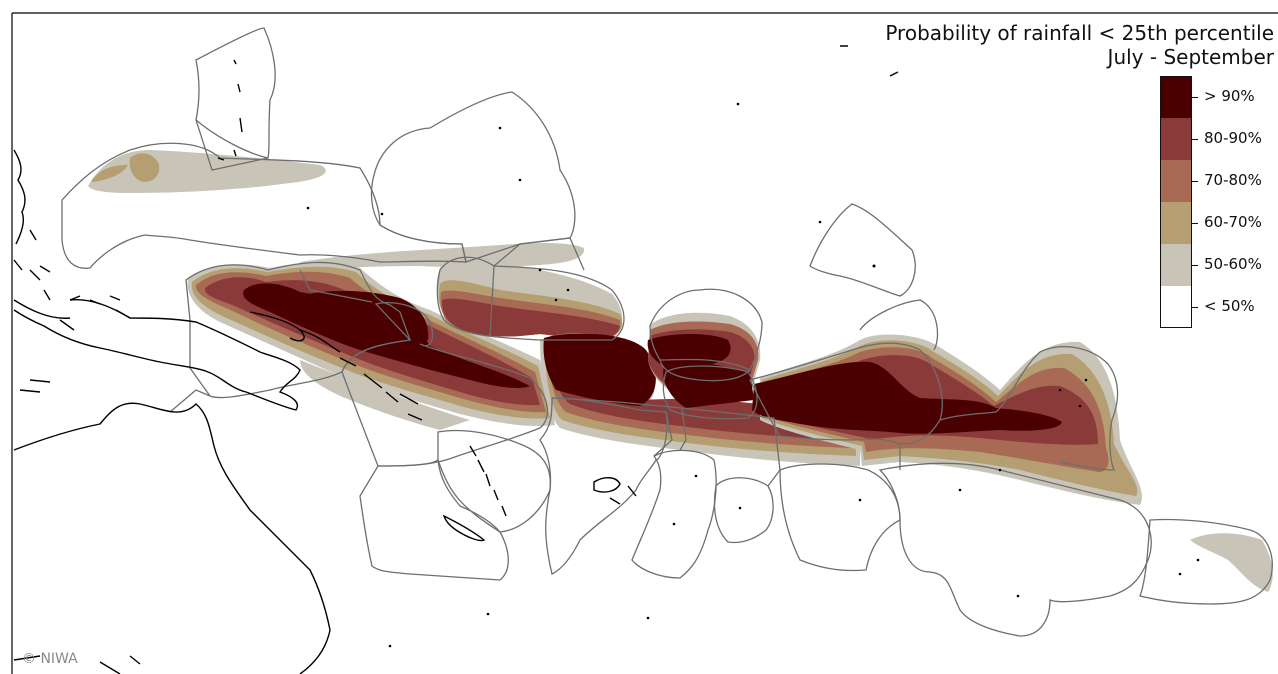 The image size is (1278, 674). Describe the element at coordinates (1191, 57) in the screenshot. I see `map-subtitle: July - September` at that location.